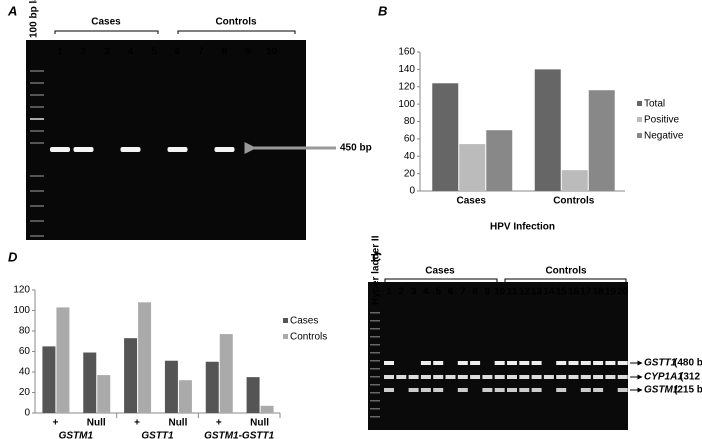  Describe the element at coordinates (154, 52) in the screenshot. I see `lane-number: 5` at that location.